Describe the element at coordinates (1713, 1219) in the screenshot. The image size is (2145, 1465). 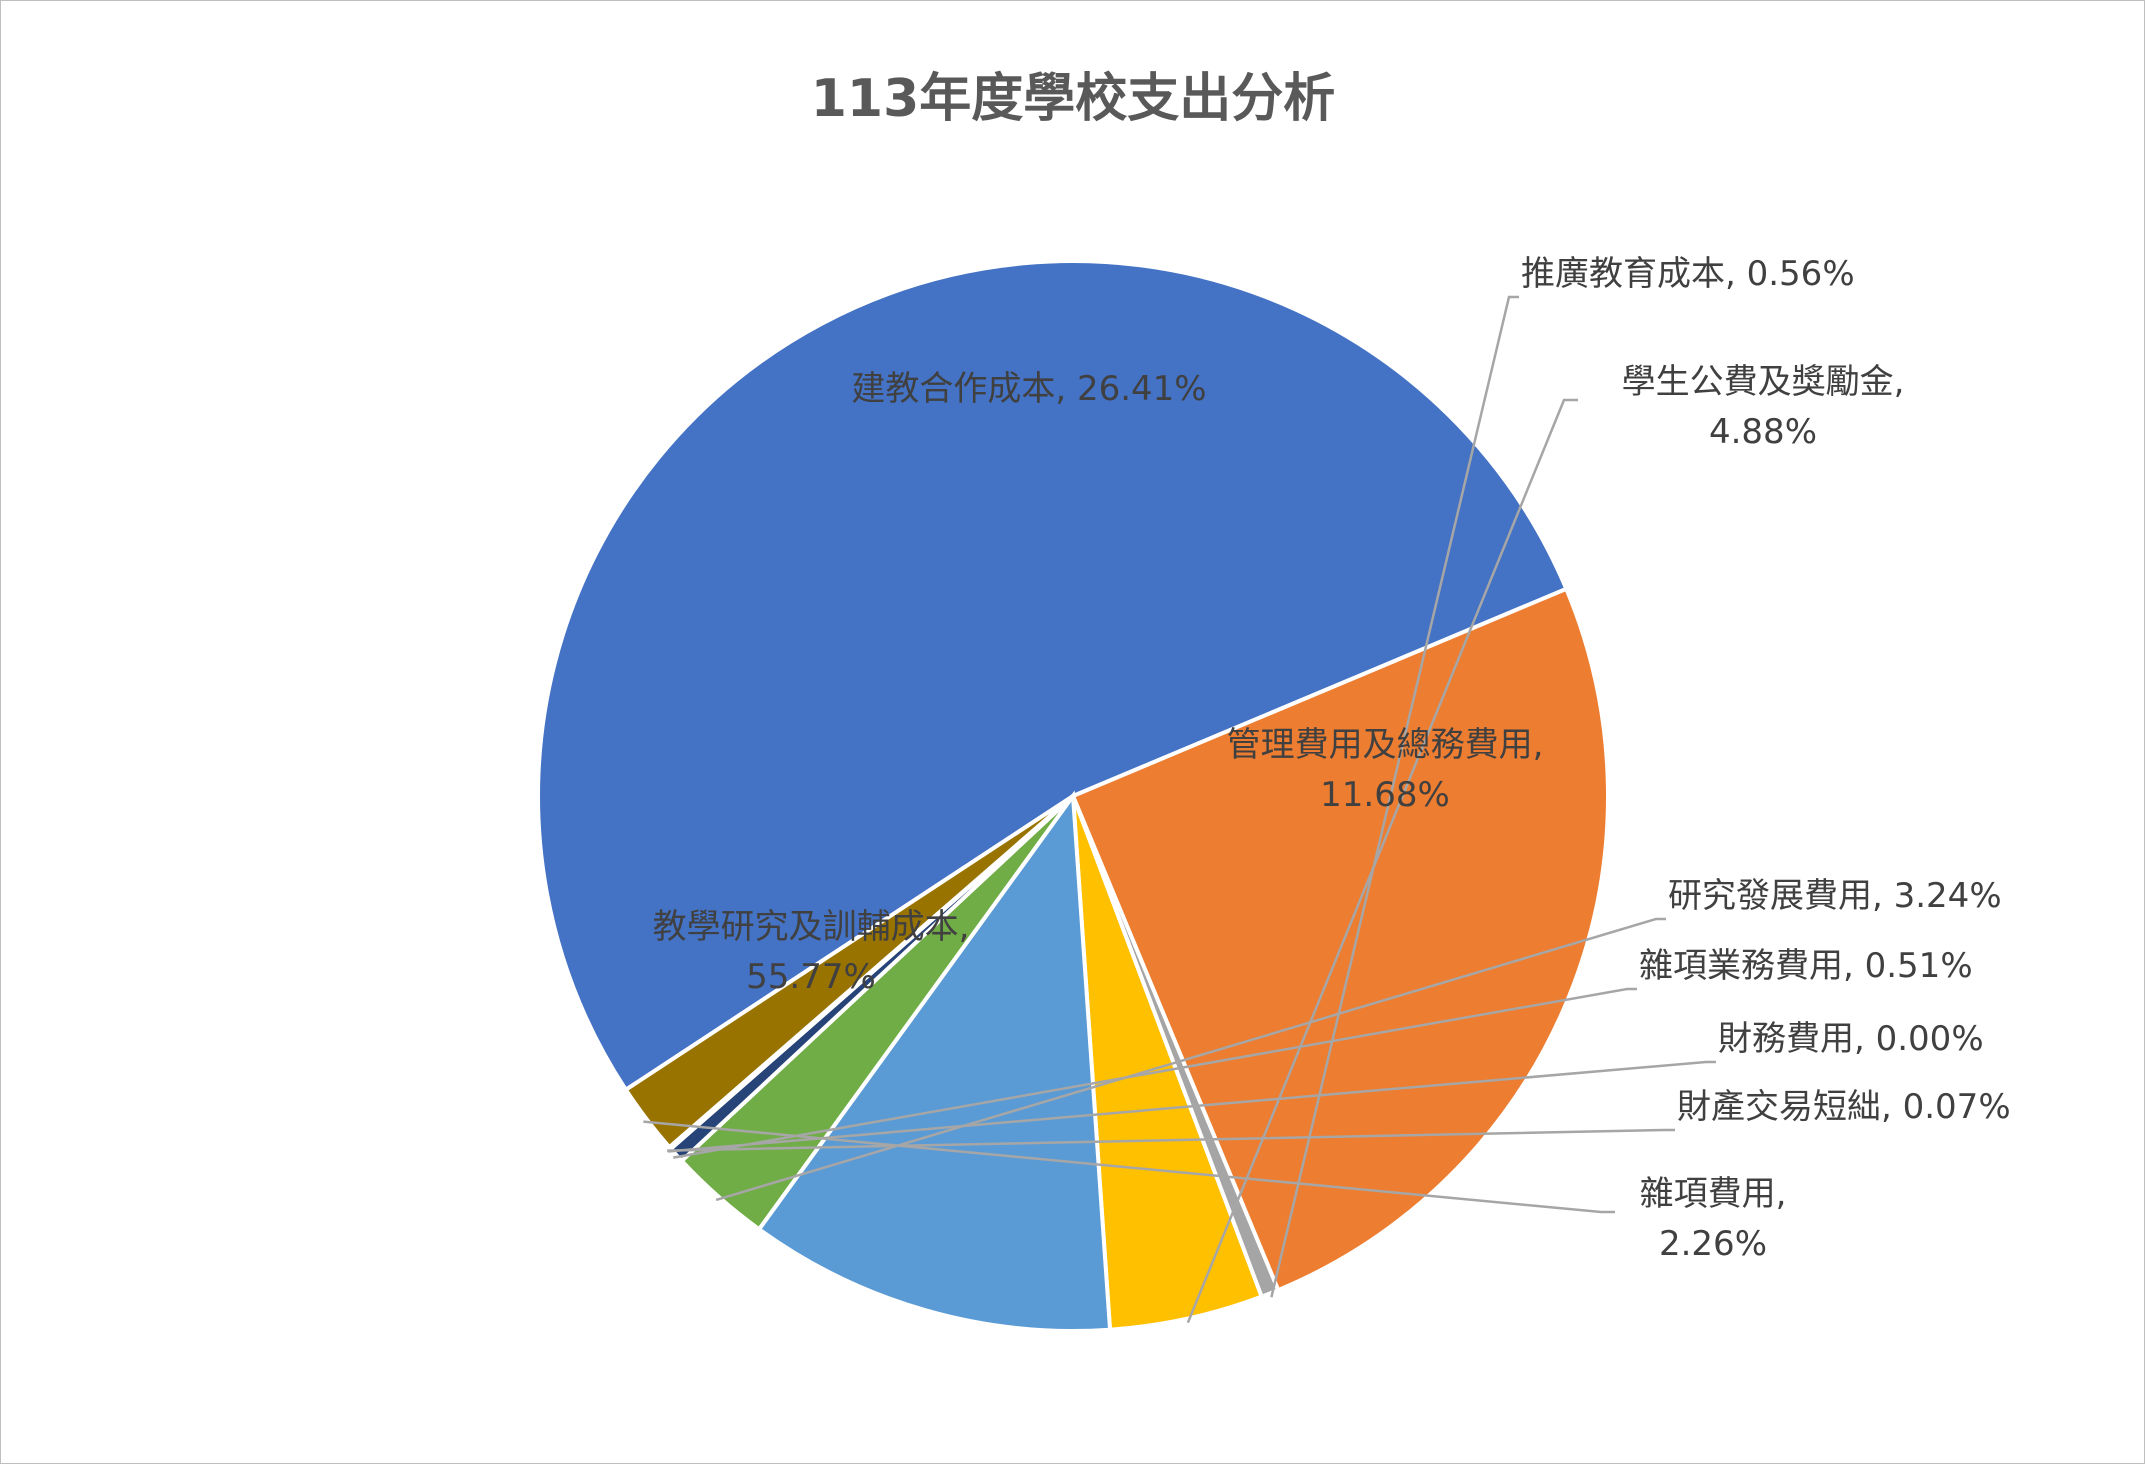
I see `data-label-10: 雜項費用, 2.26%` at that location.